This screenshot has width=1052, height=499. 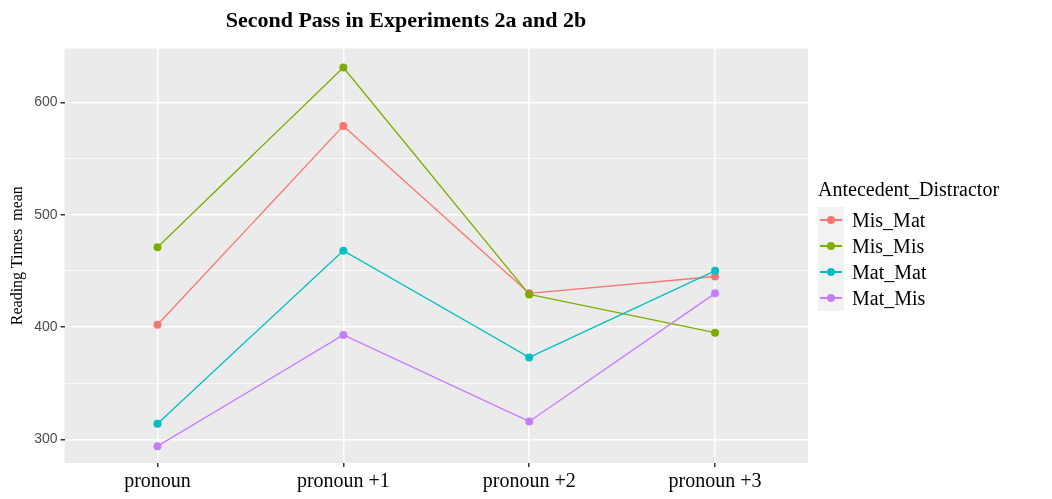 I want to click on legend-label: Mat_Mis, so click(x=889, y=298).